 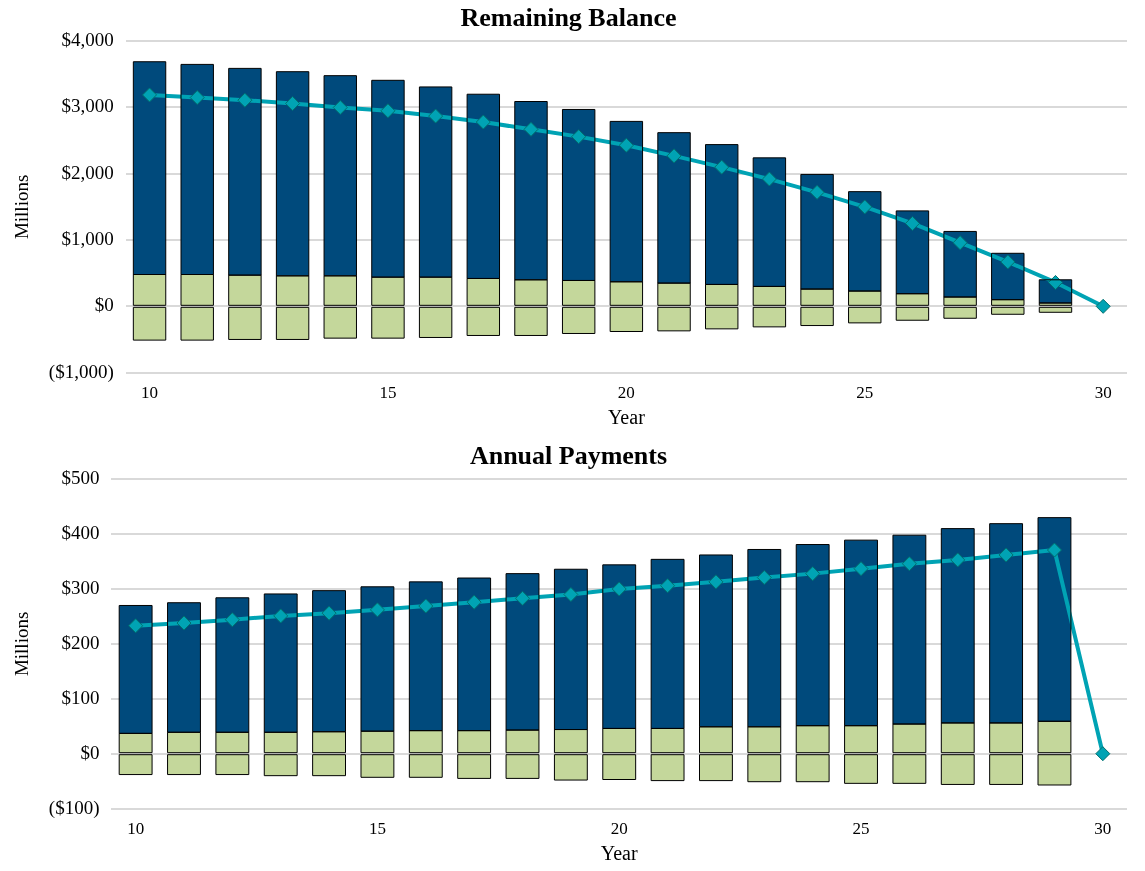 I want to click on chart-title: Annual Payments, so click(x=568, y=456).